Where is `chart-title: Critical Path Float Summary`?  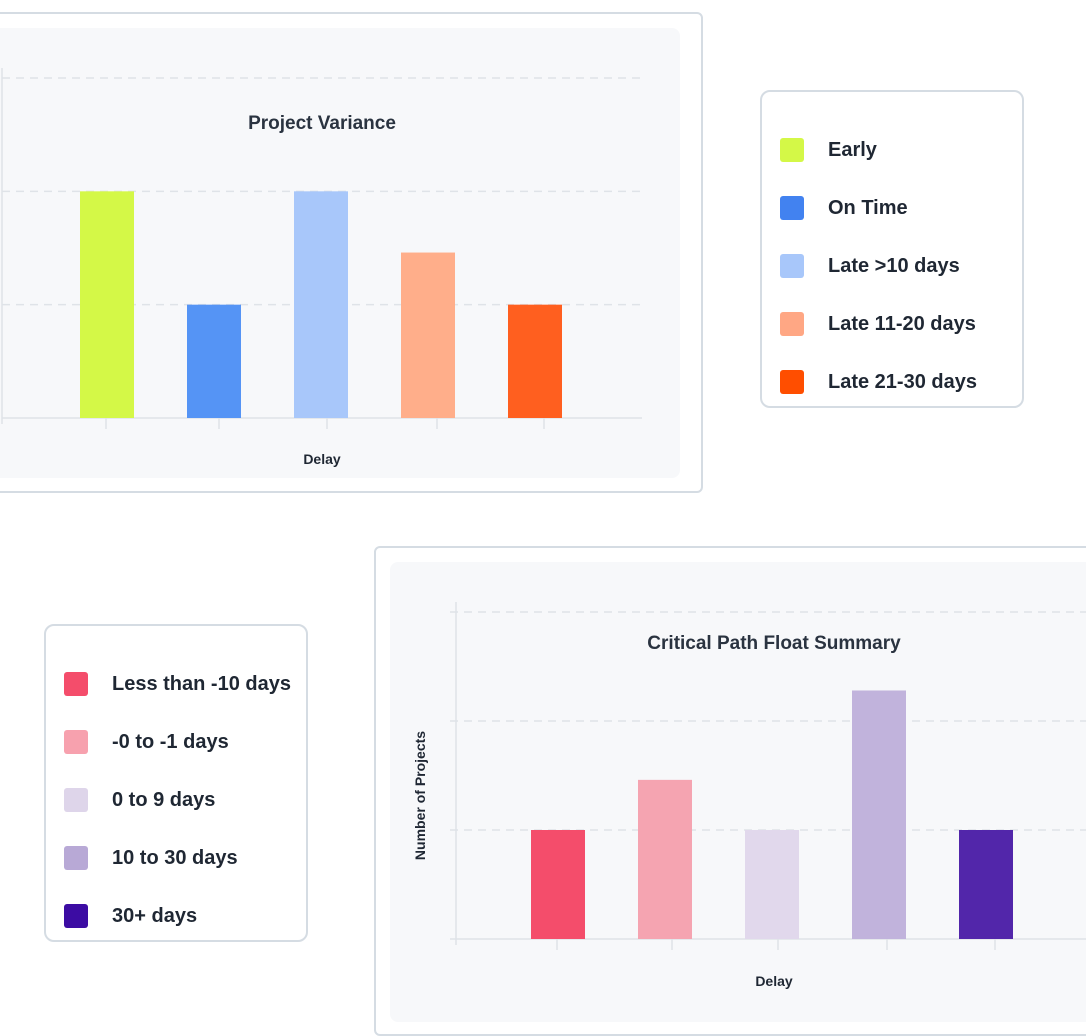
chart-title: Critical Path Float Summary is located at coordinates (774, 643).